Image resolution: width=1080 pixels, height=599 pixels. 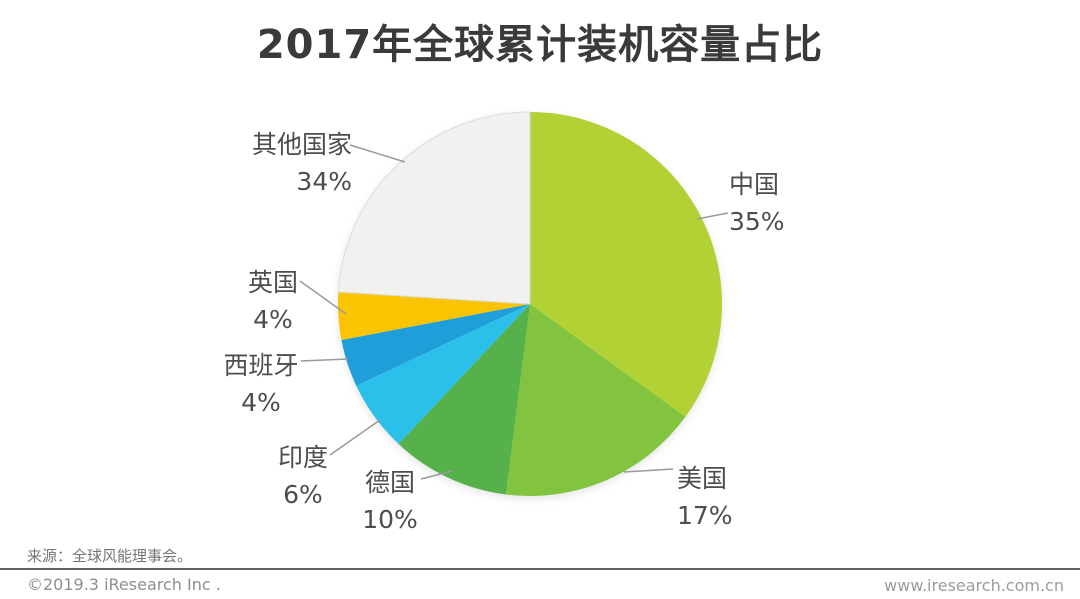 What do you see at coordinates (540, 45) in the screenshot?
I see `chart-title: 2017年全球累计装机容量占比` at bounding box center [540, 45].